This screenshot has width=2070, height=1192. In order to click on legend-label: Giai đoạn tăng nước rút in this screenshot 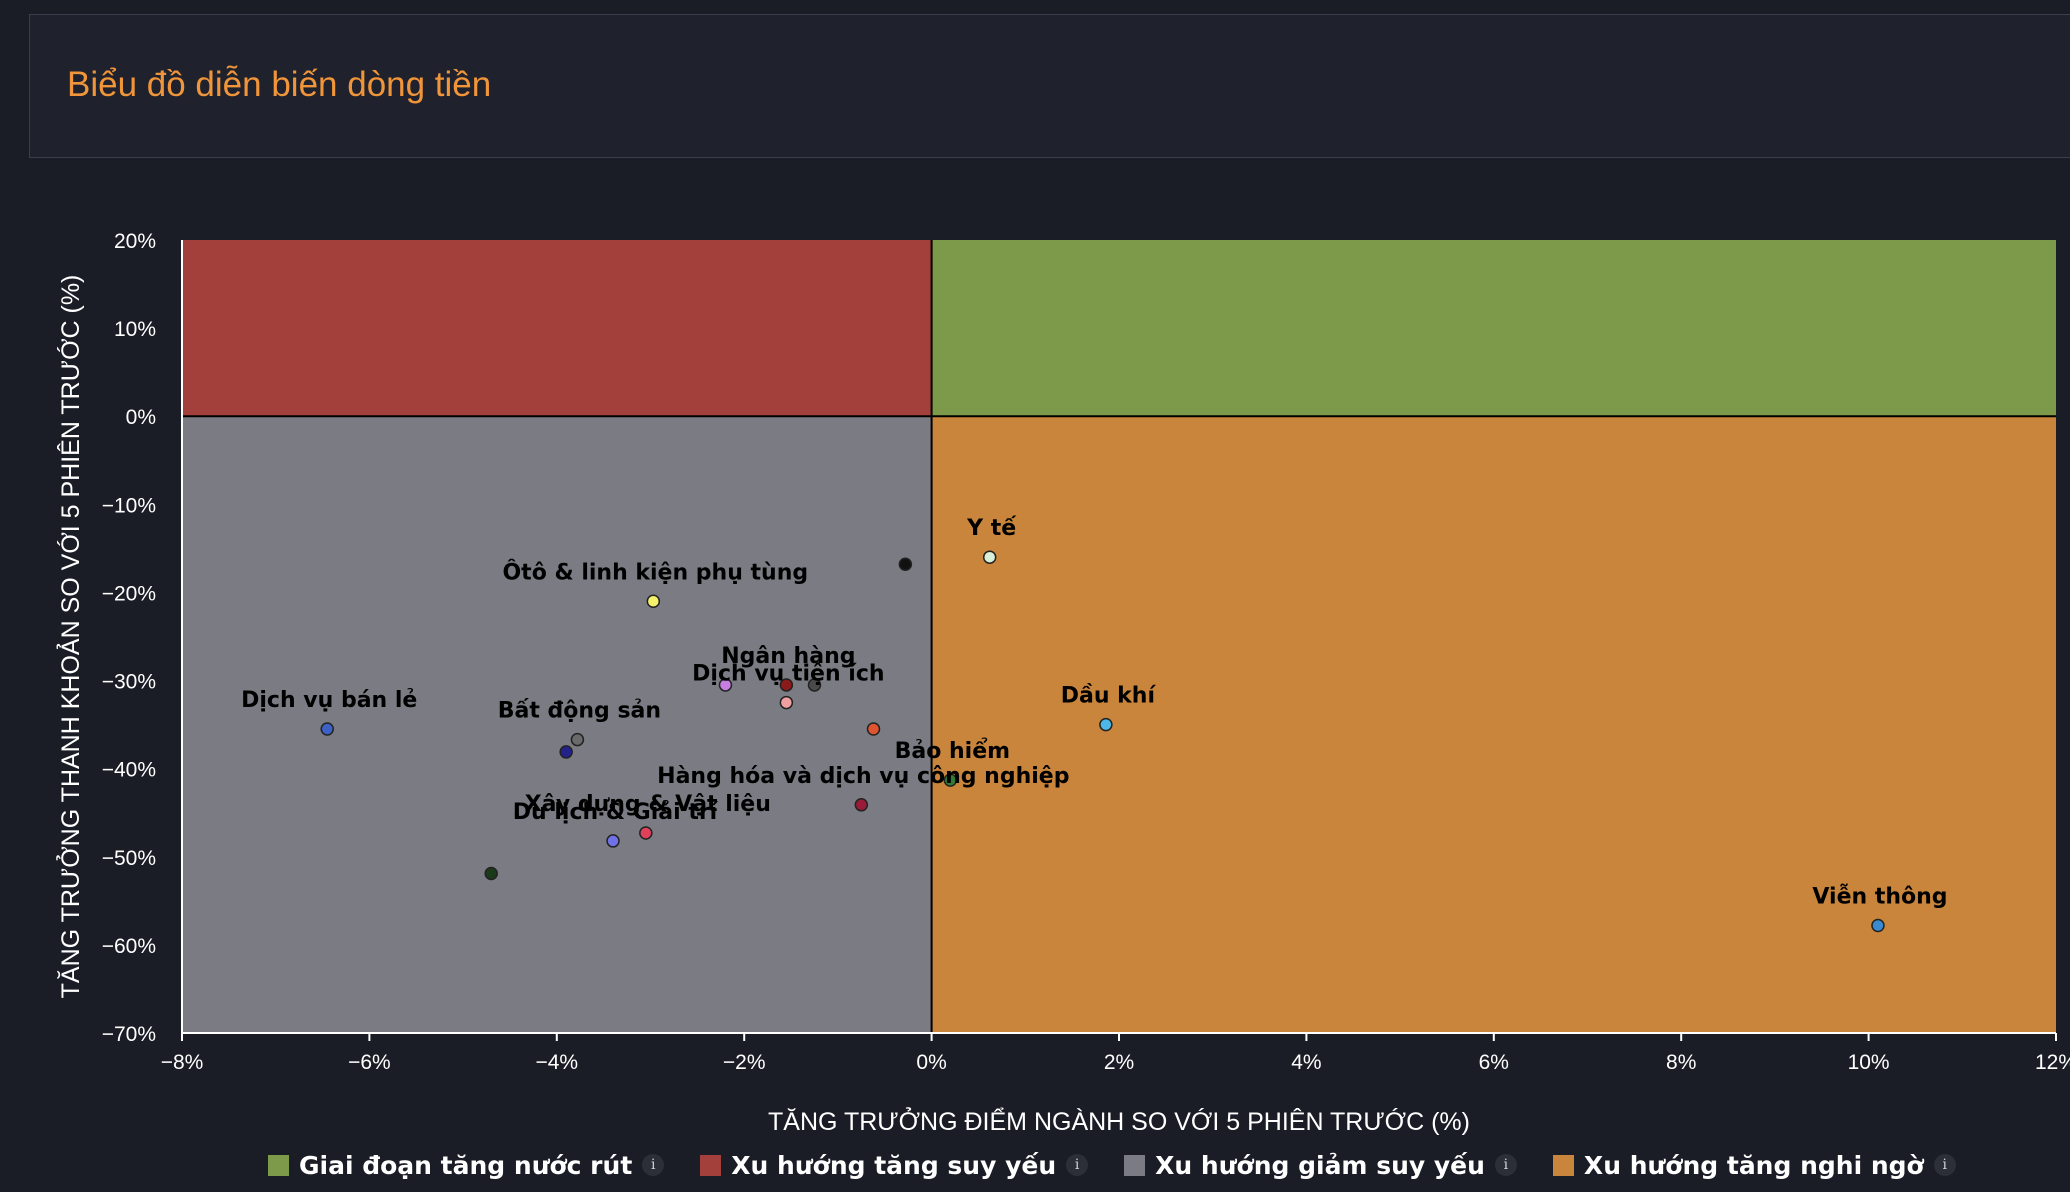, I will do `click(466, 1165)`.